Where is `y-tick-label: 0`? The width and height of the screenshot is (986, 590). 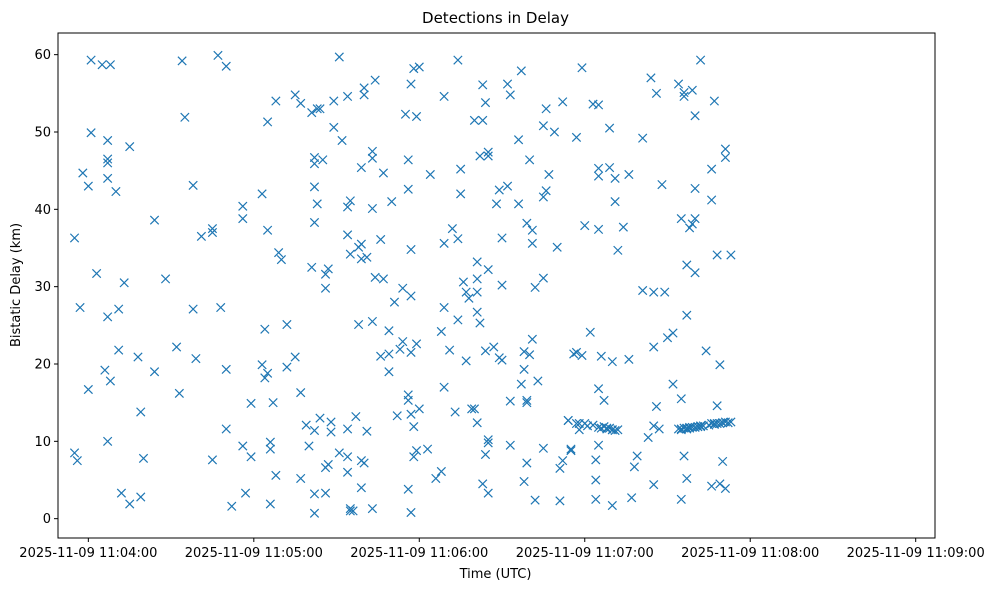 y-tick-label: 0 is located at coordinates (47, 519).